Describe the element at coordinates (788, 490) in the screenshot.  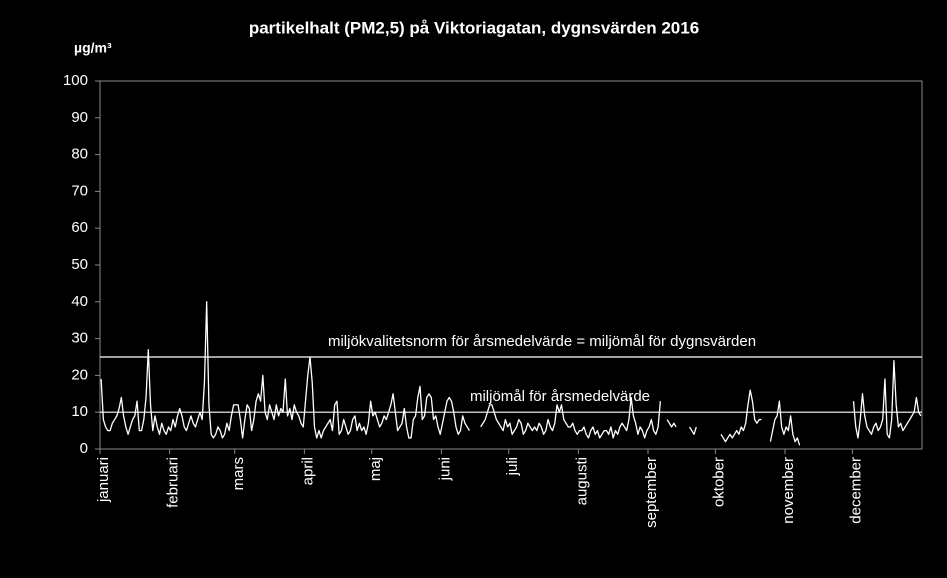
I see `x-tick-label: november` at that location.